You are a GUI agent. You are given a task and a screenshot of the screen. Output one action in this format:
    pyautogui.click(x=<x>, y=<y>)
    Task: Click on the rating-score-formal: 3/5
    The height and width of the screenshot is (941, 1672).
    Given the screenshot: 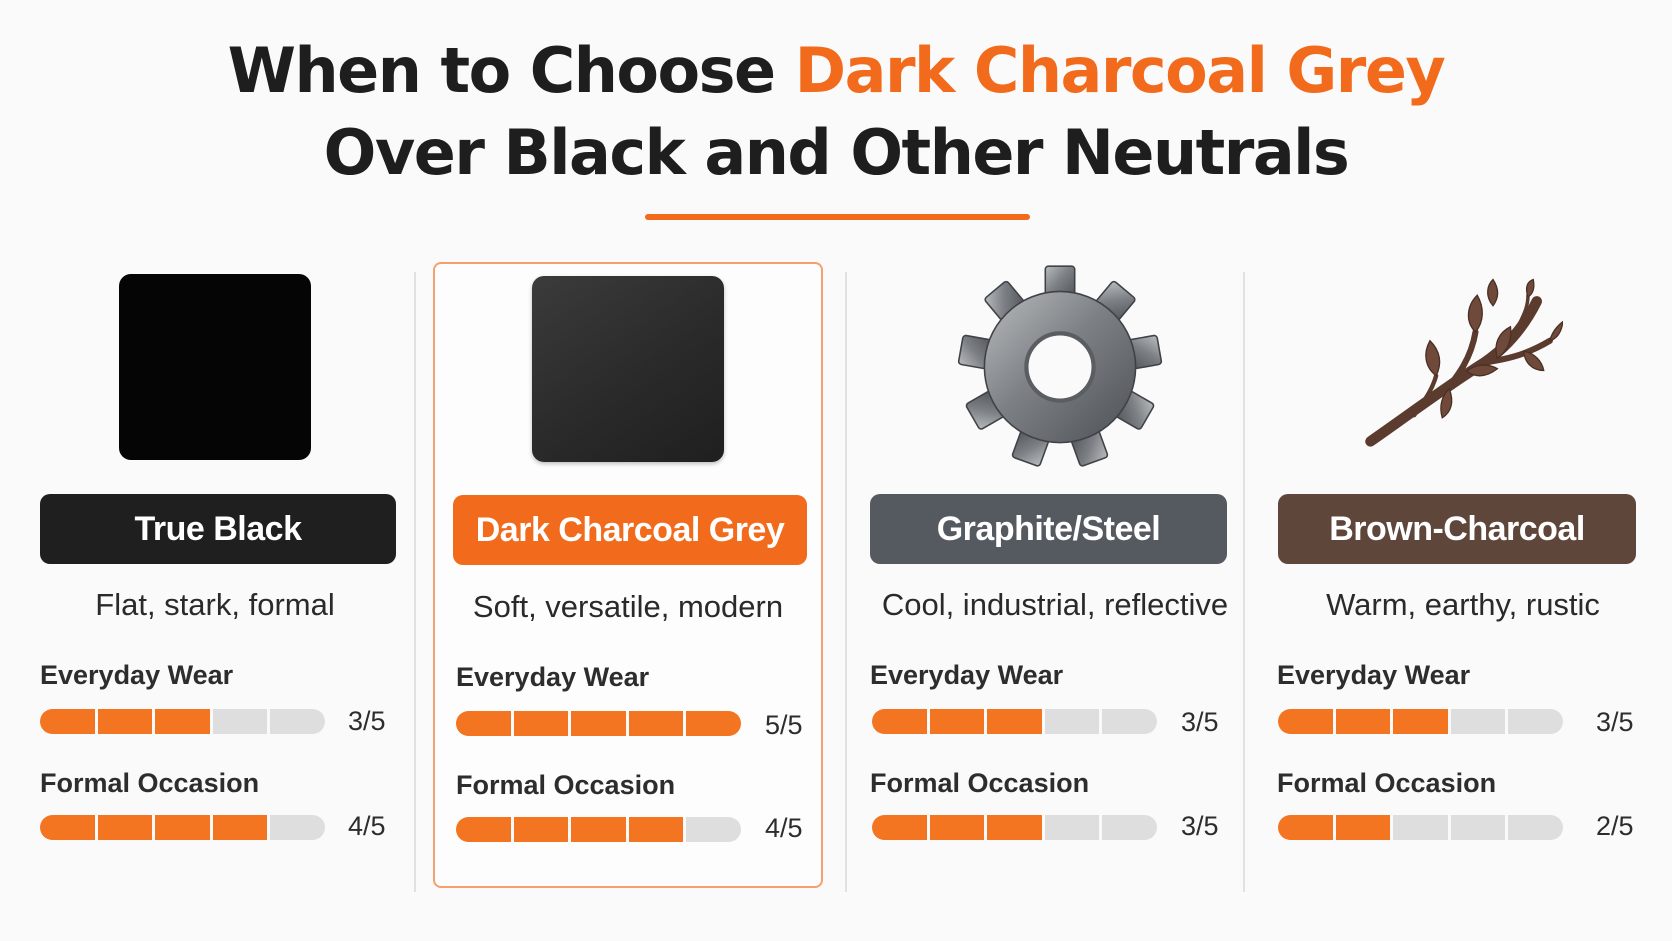 What is the action you would take?
    pyautogui.click(x=1200, y=826)
    